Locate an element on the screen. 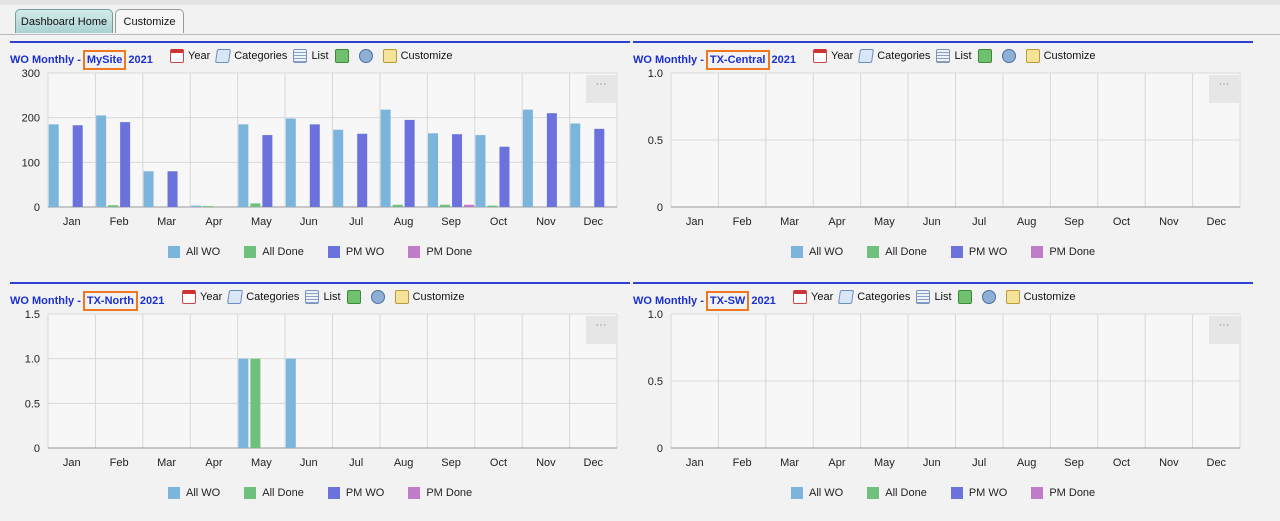 The image size is (1280, 521). site-name-highlight: TX-North is located at coordinates (110, 301).